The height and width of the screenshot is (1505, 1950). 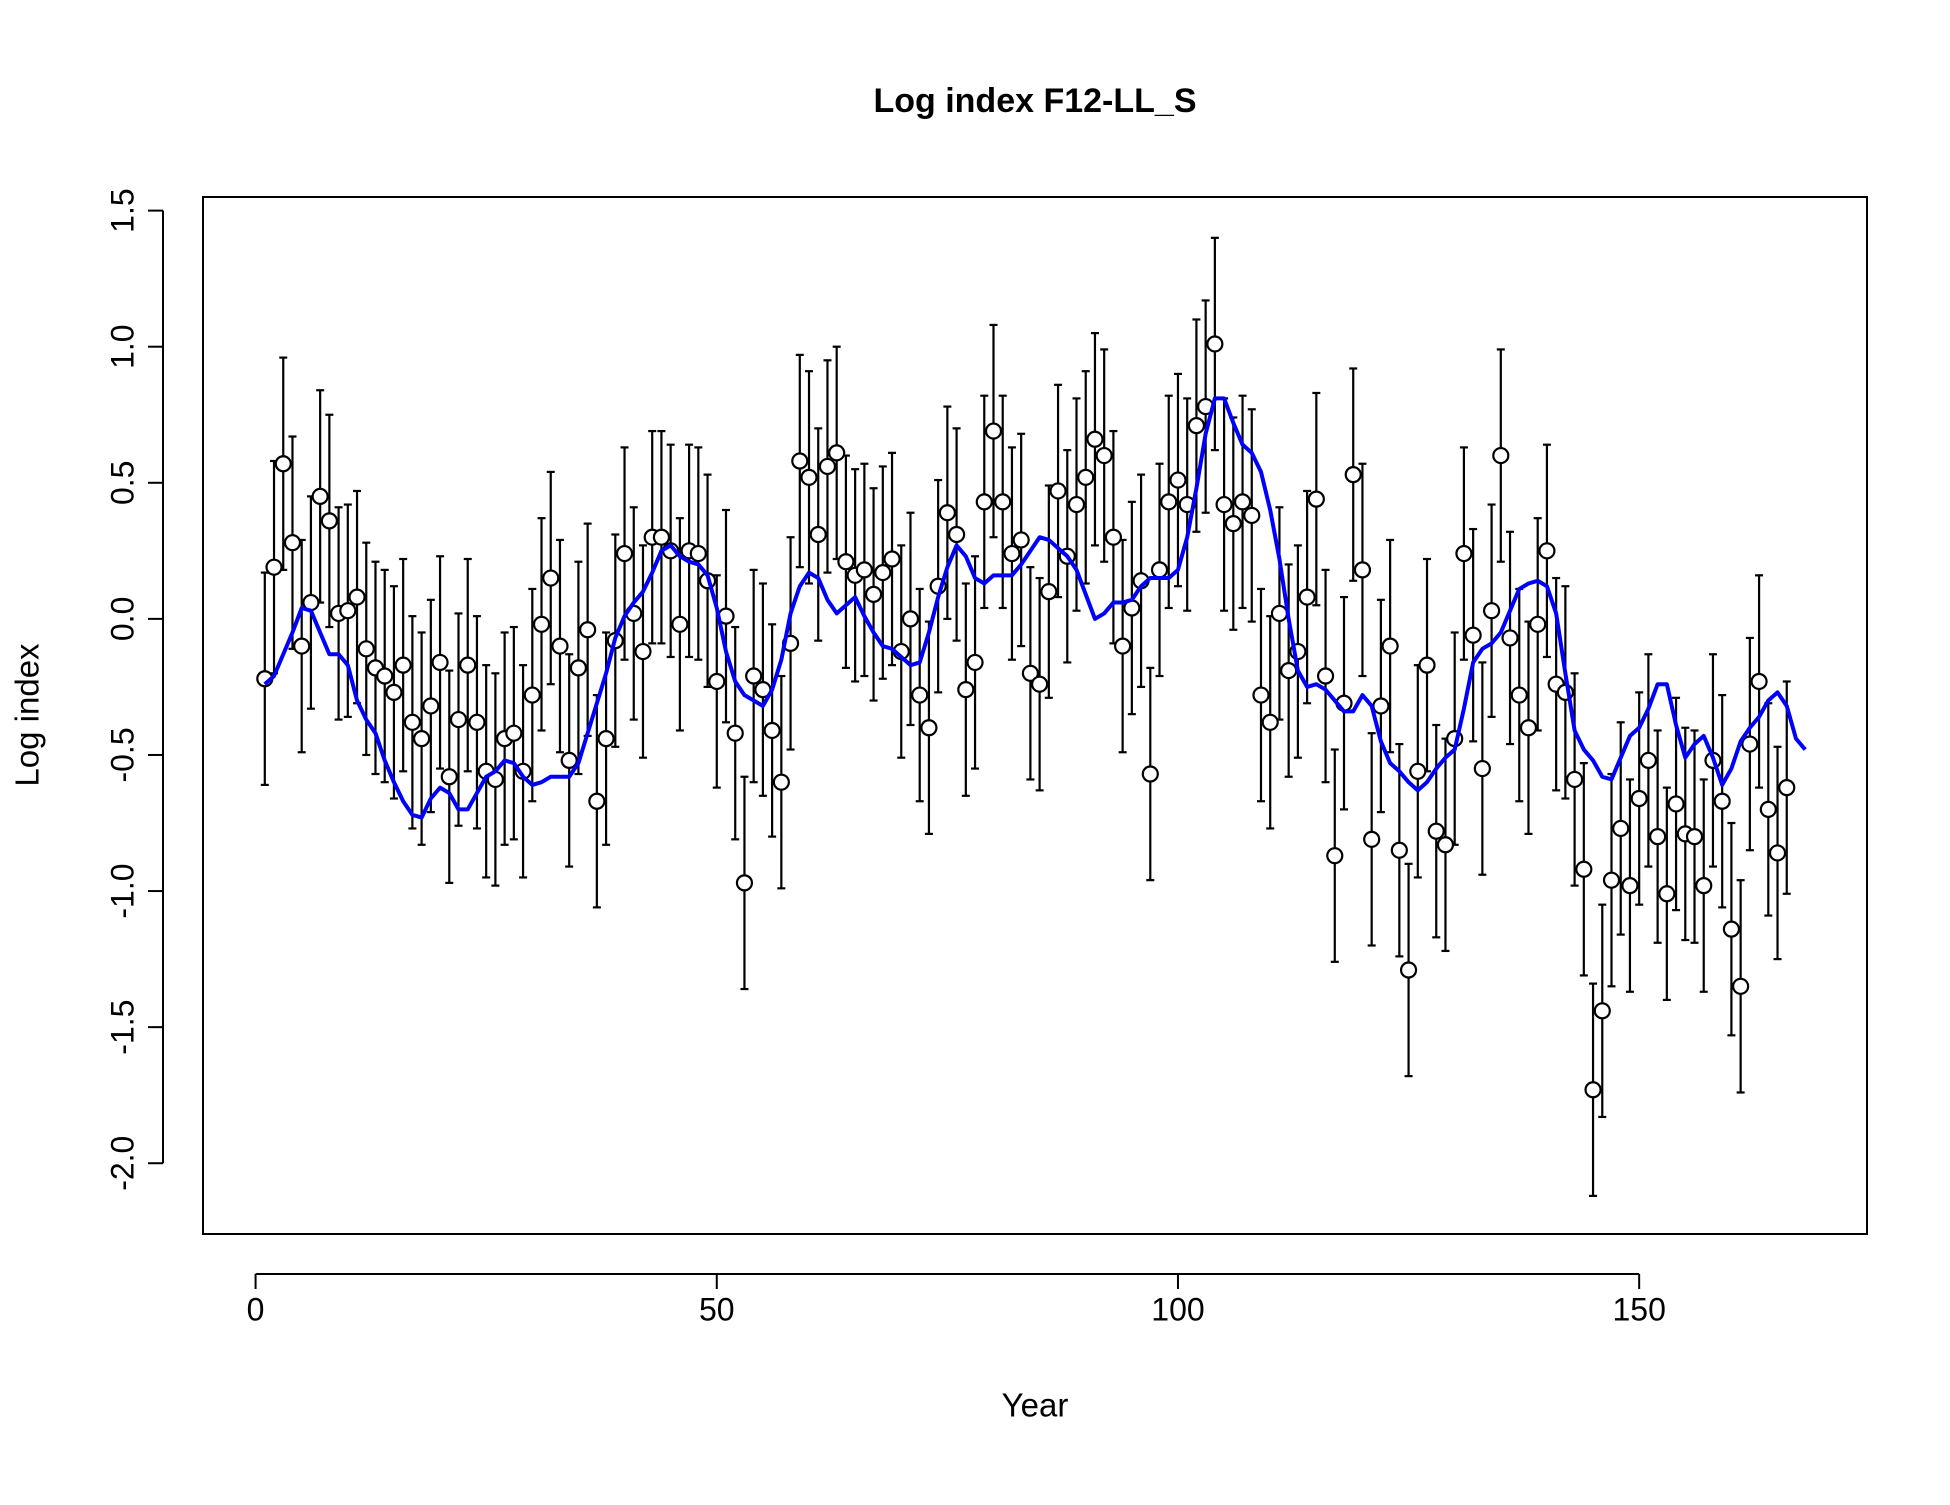 What do you see at coordinates (122, 619) in the screenshot?
I see `y-tick-label: 0.0` at bounding box center [122, 619].